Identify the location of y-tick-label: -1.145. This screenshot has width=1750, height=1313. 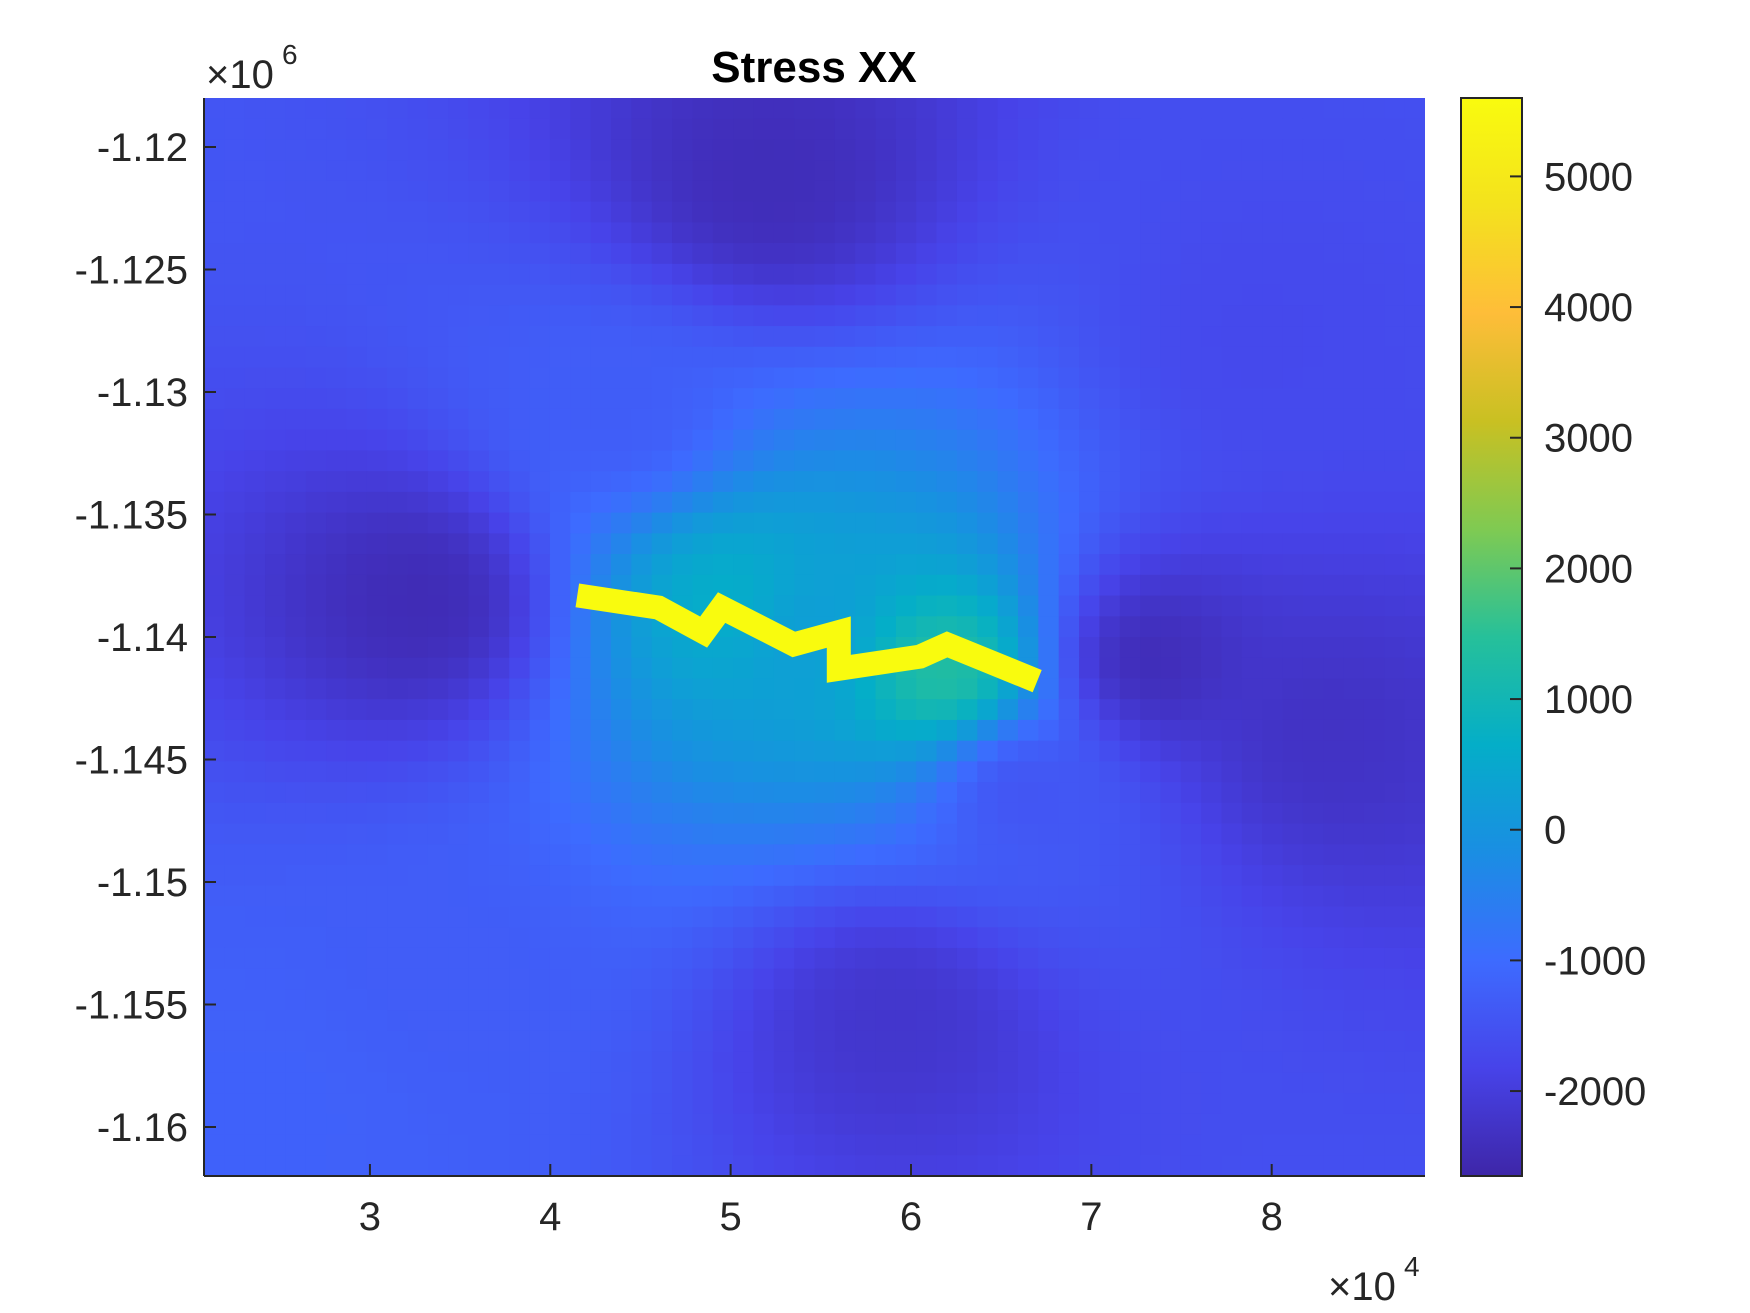
(131, 761).